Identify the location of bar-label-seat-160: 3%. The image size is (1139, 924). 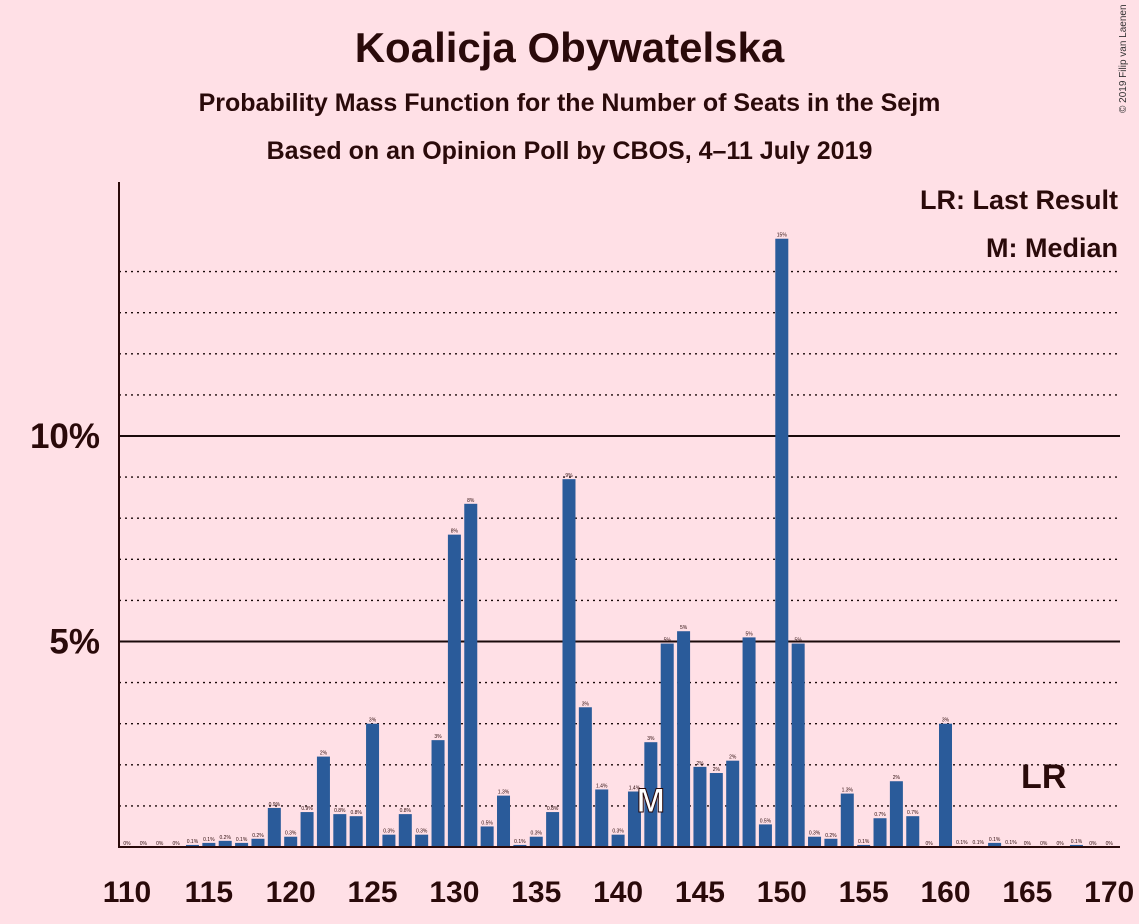
(946, 721).